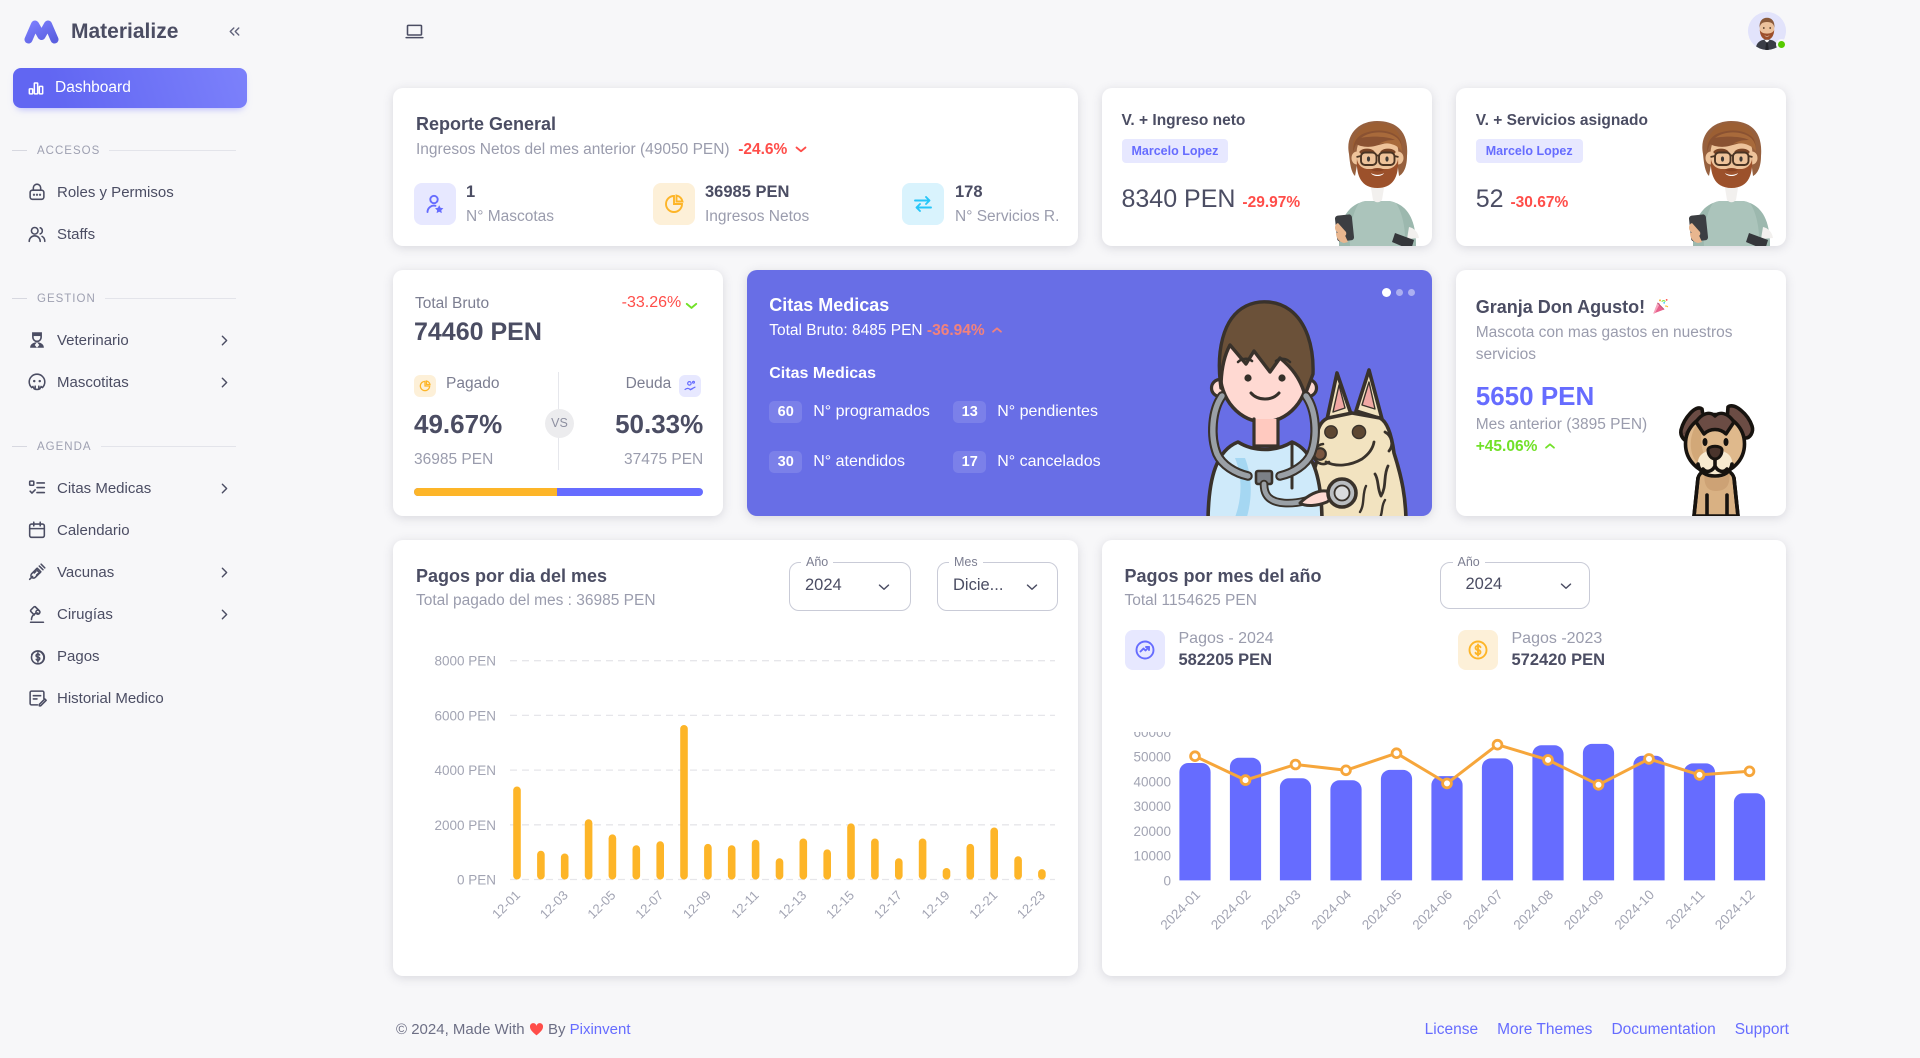 The width and height of the screenshot is (1920, 1058). I want to click on svg-text: 8000 PEN, so click(465, 661).